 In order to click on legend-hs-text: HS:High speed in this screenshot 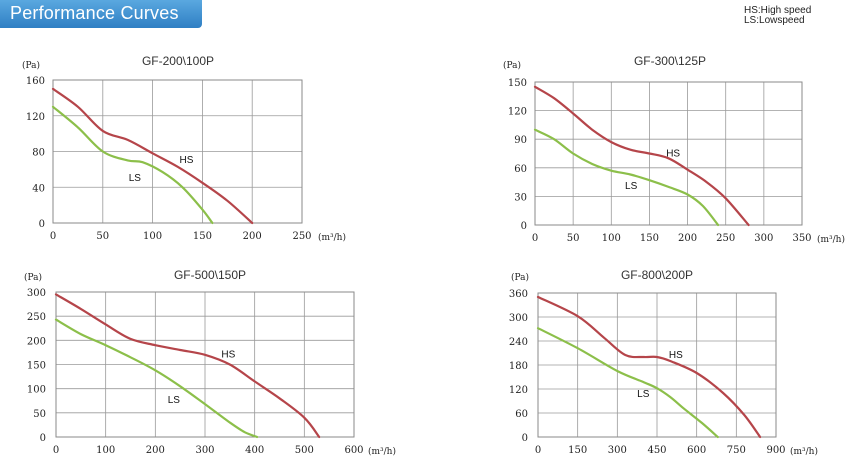, I will do `click(778, 10)`.